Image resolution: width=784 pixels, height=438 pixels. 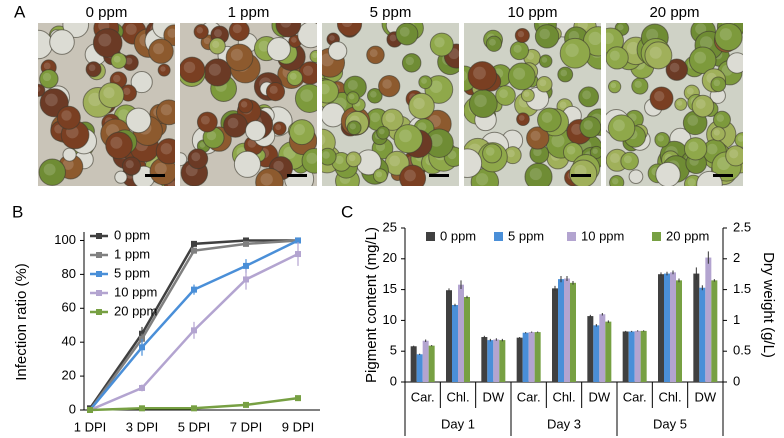 I want to click on scale-bar, so click(x=581, y=175).